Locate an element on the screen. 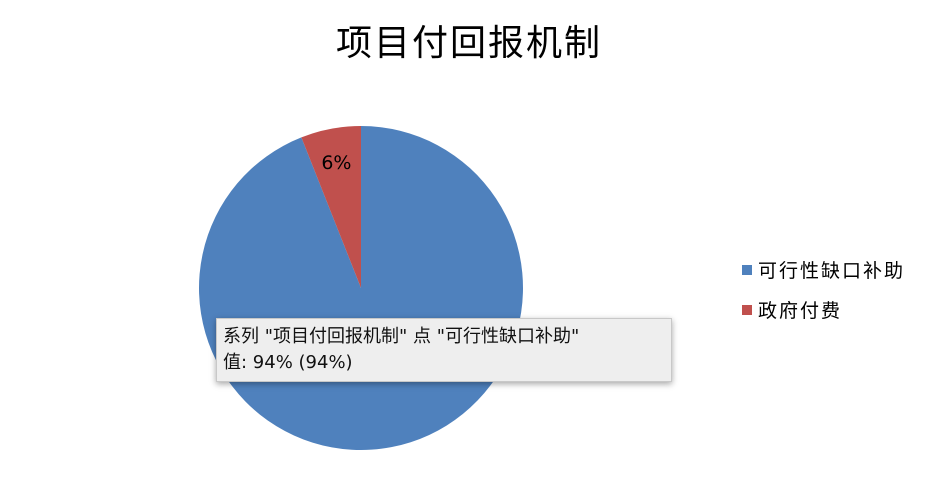 The width and height of the screenshot is (938, 500). data-label-gov-fee: 6% is located at coordinates (336, 162).